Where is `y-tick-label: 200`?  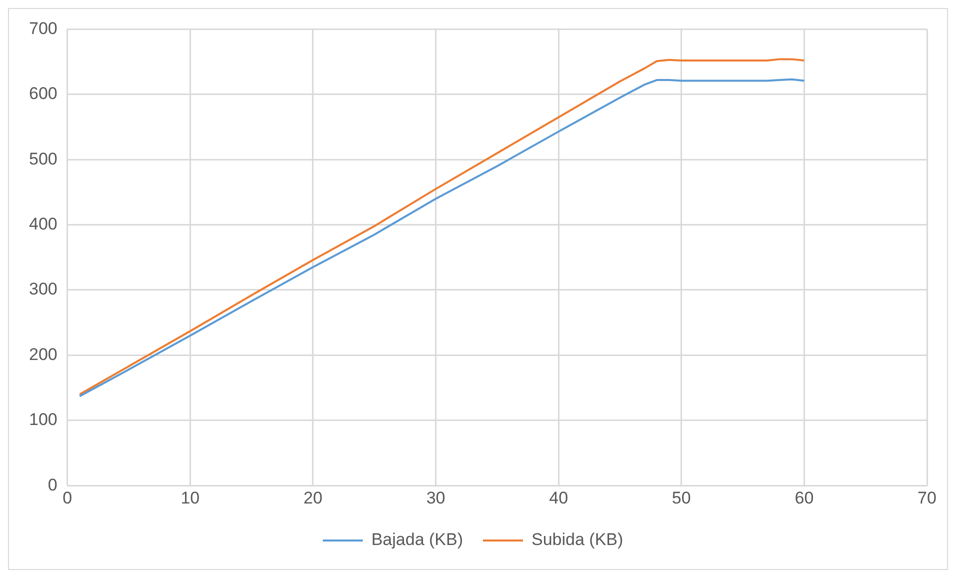 y-tick-label: 200 is located at coordinates (43, 354).